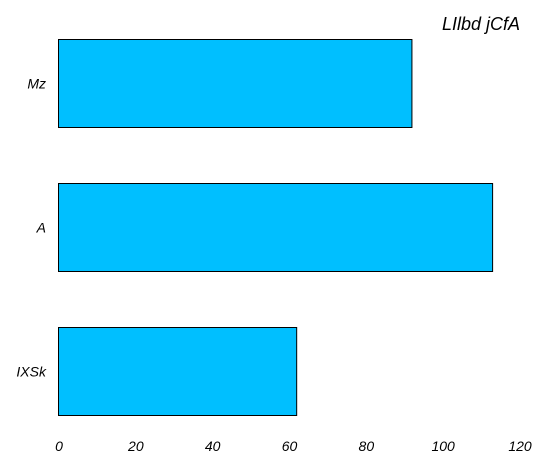 The height and width of the screenshot is (468, 546). I want to click on x-tick-label-40: 40, so click(213, 446).